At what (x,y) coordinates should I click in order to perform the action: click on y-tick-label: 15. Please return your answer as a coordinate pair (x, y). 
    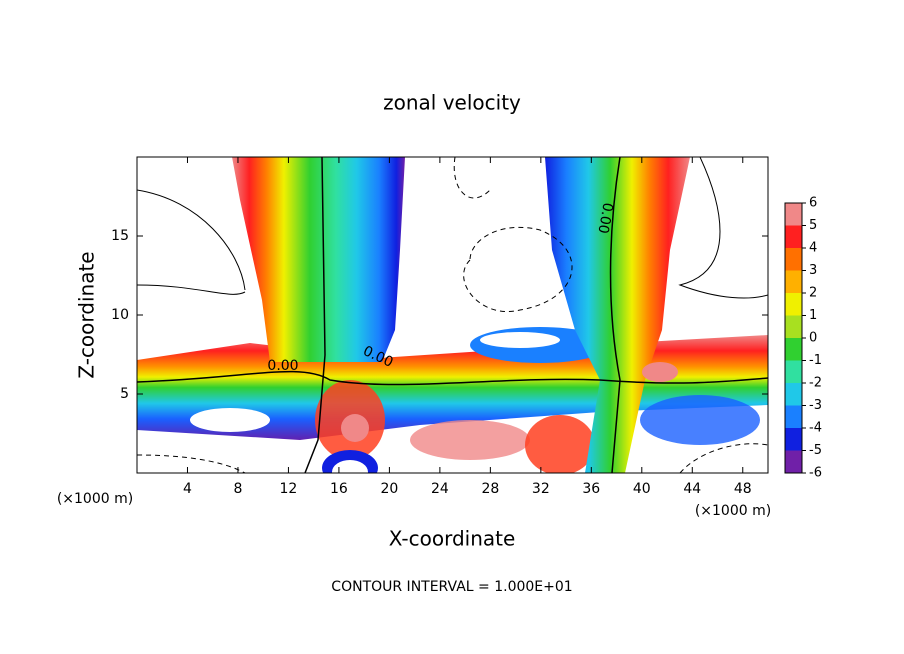
    Looking at the image, I should click on (120, 236).